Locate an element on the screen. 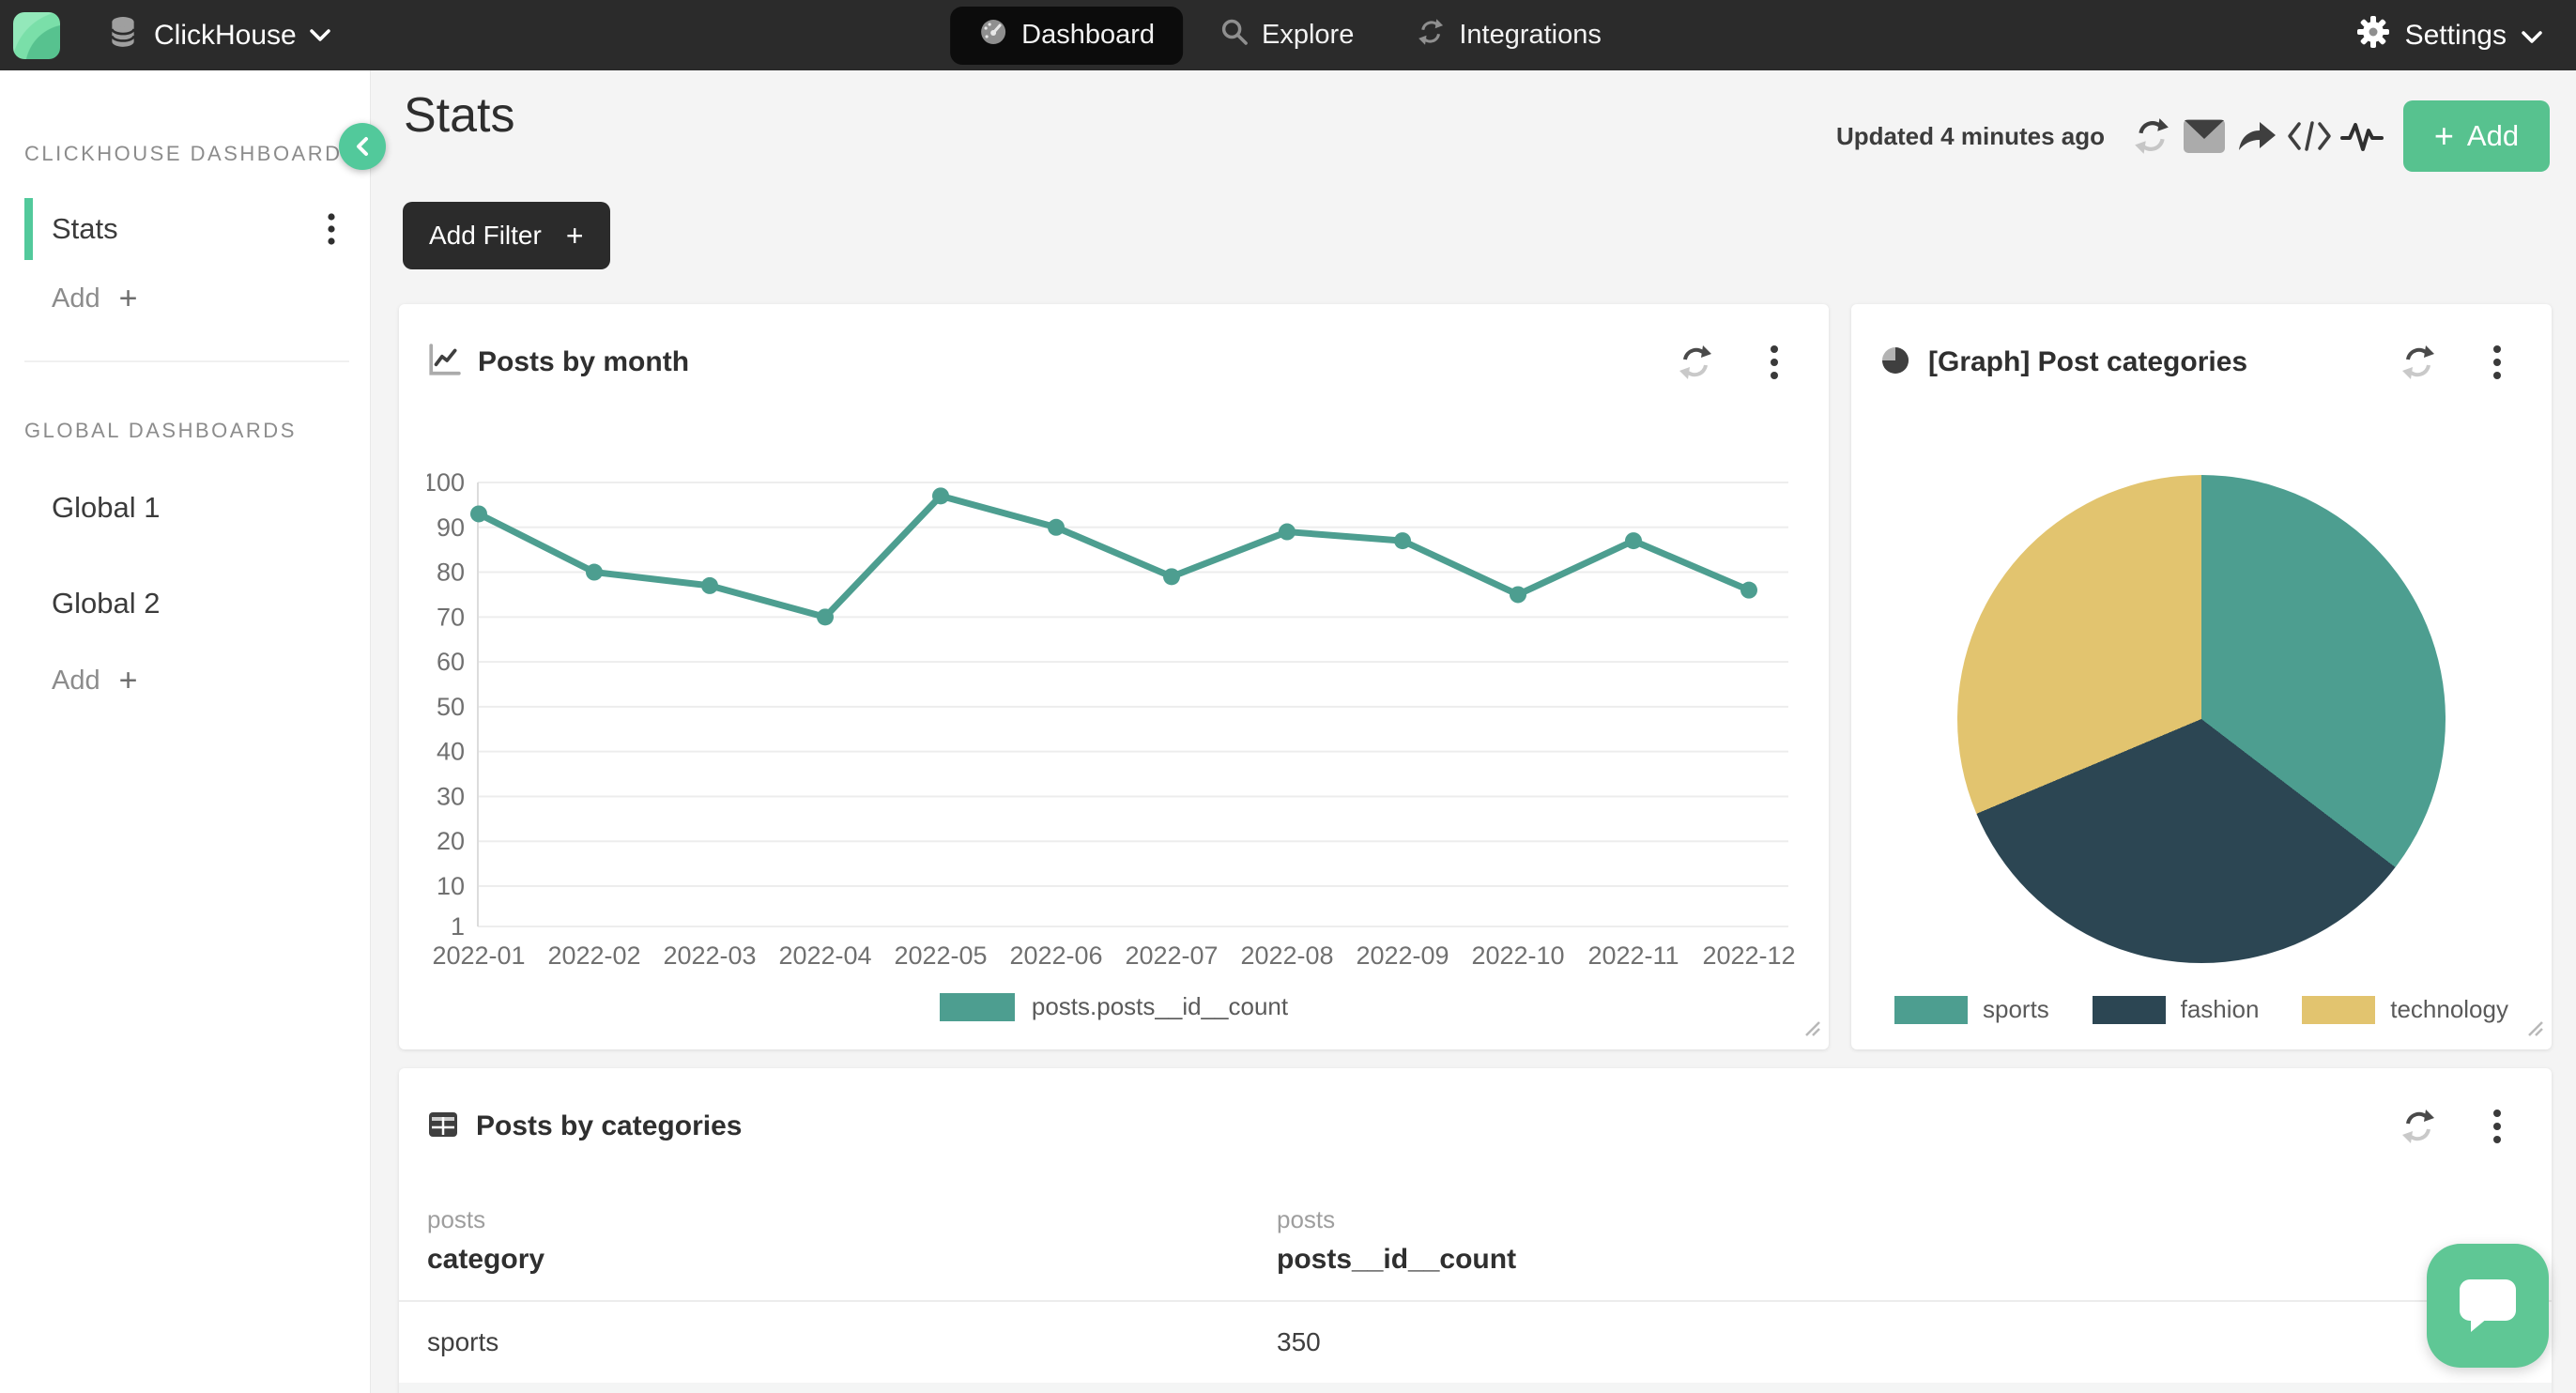 This screenshot has height=1393, width=2576. sidebar-item-label: Stats is located at coordinates (85, 228).